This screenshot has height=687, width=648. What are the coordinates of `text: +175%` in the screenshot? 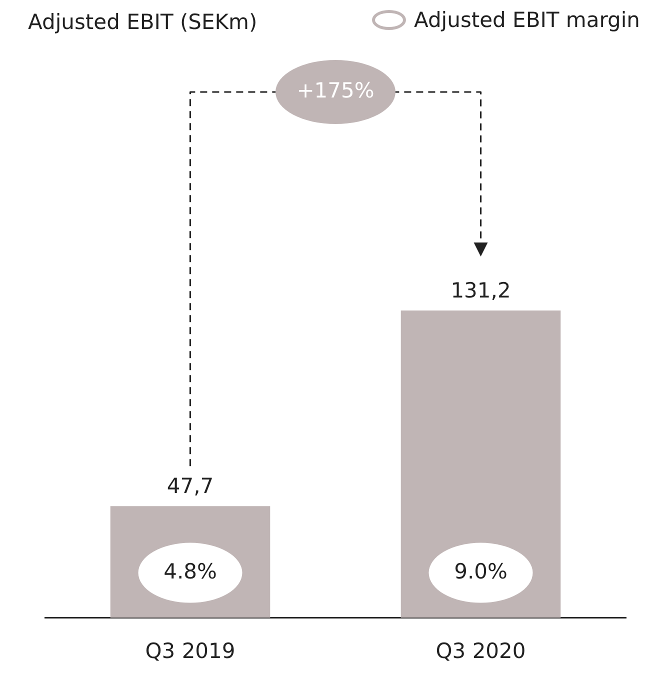 It's located at (335, 90).